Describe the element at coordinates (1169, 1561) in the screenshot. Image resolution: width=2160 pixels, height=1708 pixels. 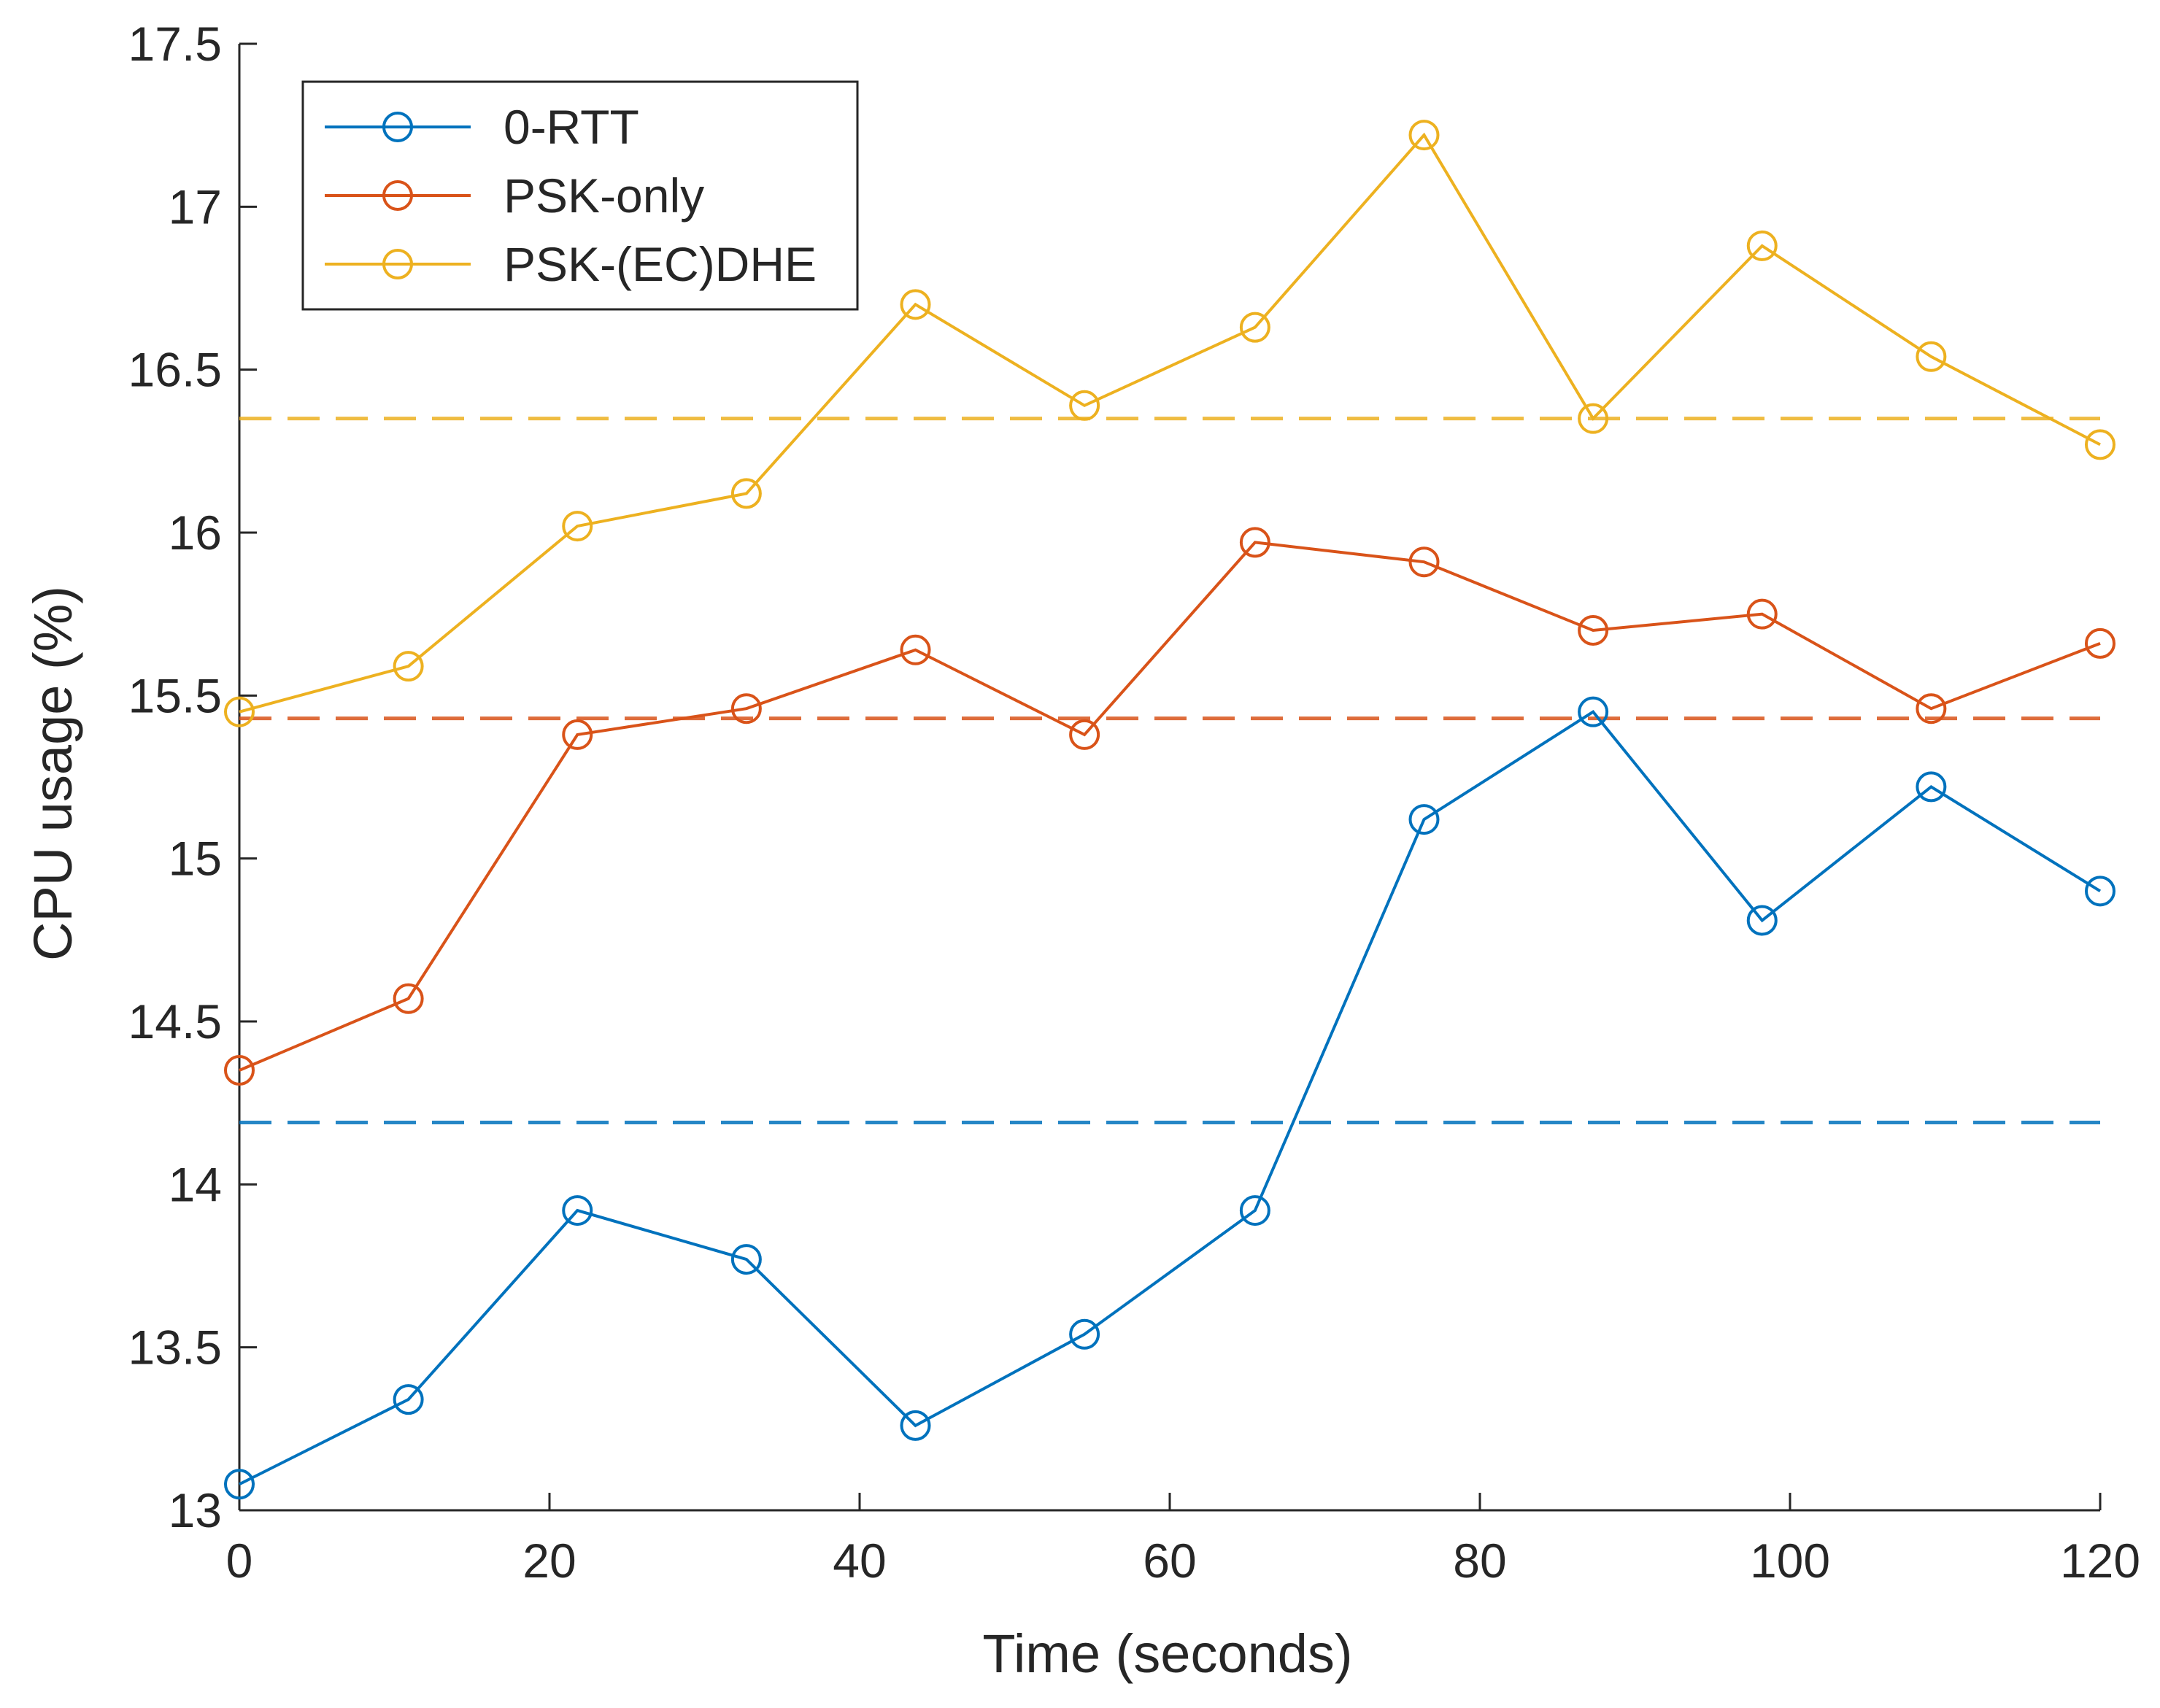
I see `x-tick-label: 60` at that location.